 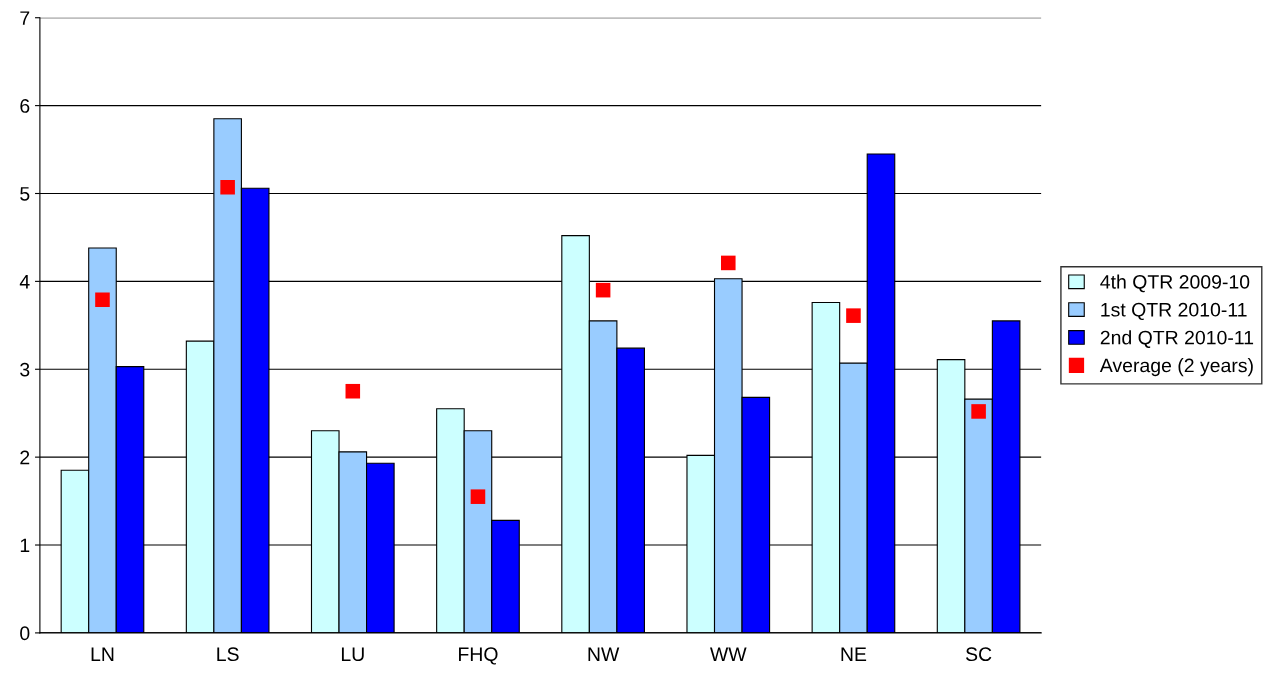 I want to click on x-tick-label: NE, so click(x=854, y=654).